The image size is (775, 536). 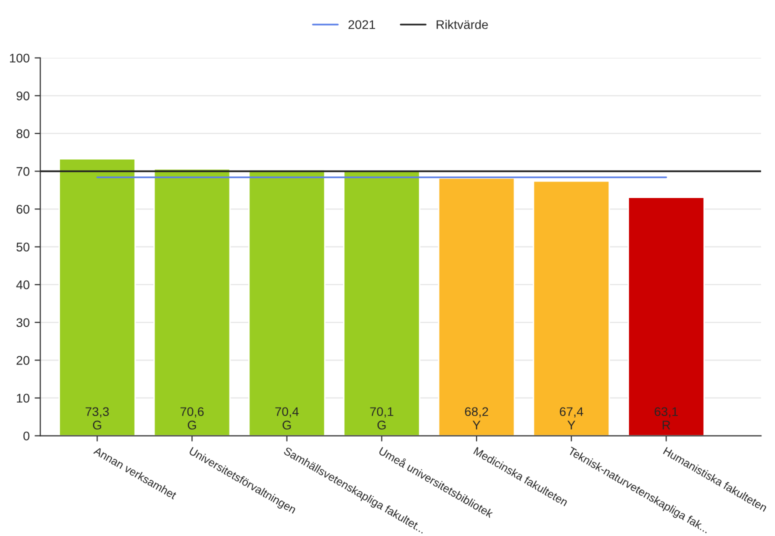 I want to click on y-tick-label: 100, so click(x=20, y=58).